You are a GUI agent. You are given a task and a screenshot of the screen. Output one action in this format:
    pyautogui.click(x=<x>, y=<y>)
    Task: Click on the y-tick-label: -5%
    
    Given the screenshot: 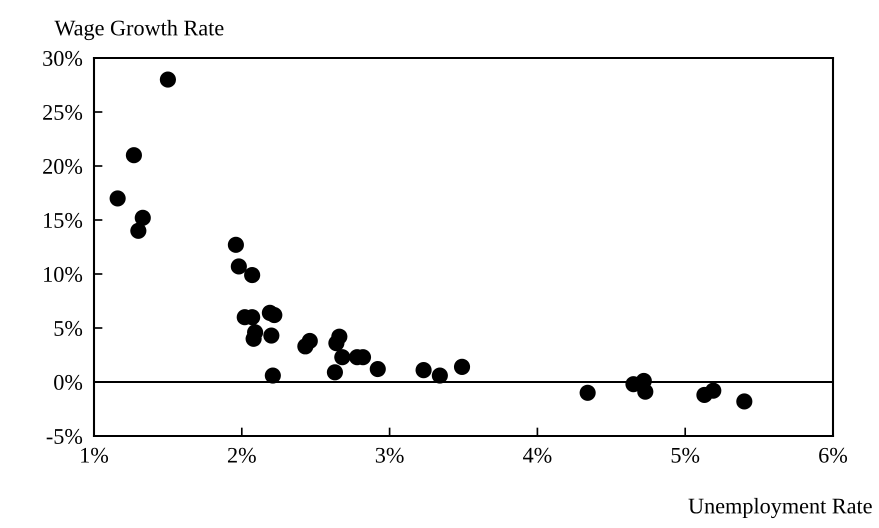 What is the action you would take?
    pyautogui.click(x=64, y=436)
    